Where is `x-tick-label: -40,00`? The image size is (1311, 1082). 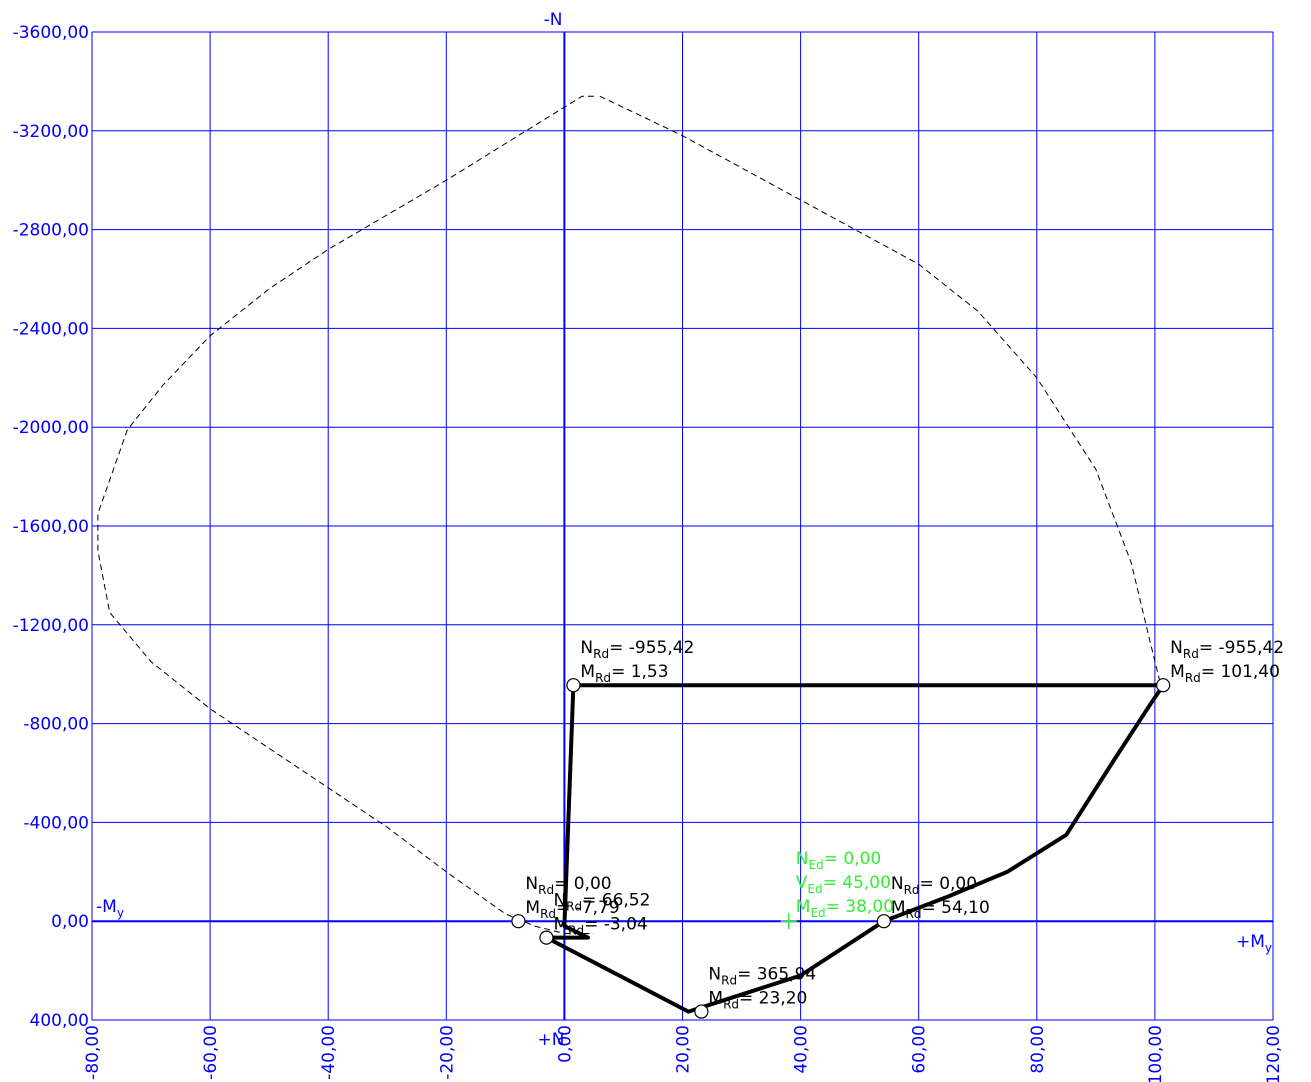 x-tick-label: -40,00 is located at coordinates (329, 1052).